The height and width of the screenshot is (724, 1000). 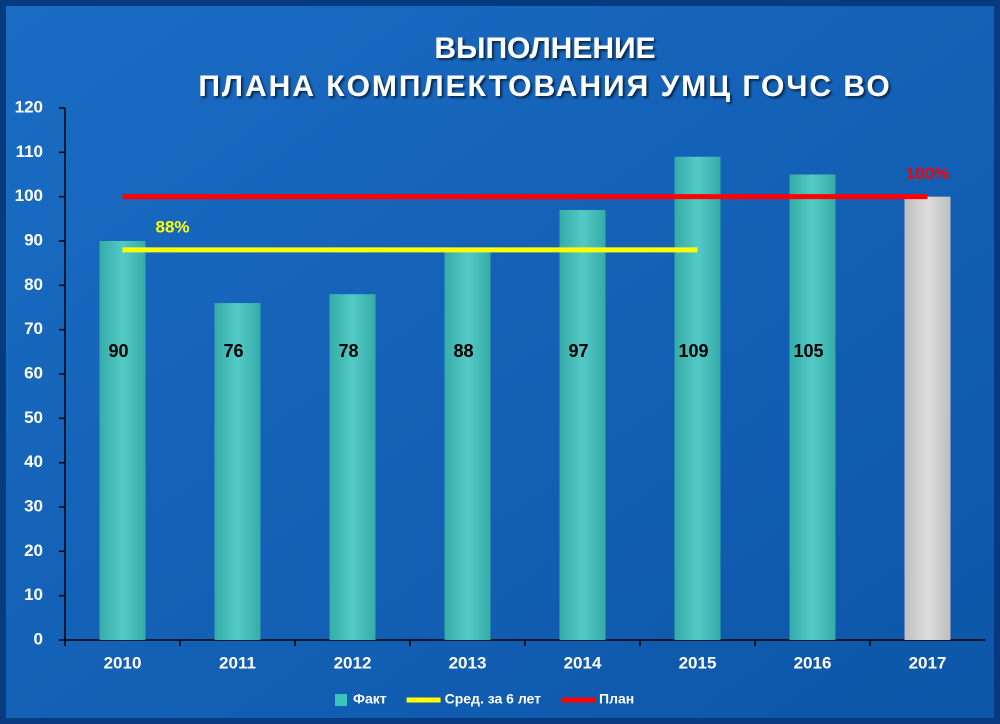 I want to click on legend-swatch, so click(x=341, y=700).